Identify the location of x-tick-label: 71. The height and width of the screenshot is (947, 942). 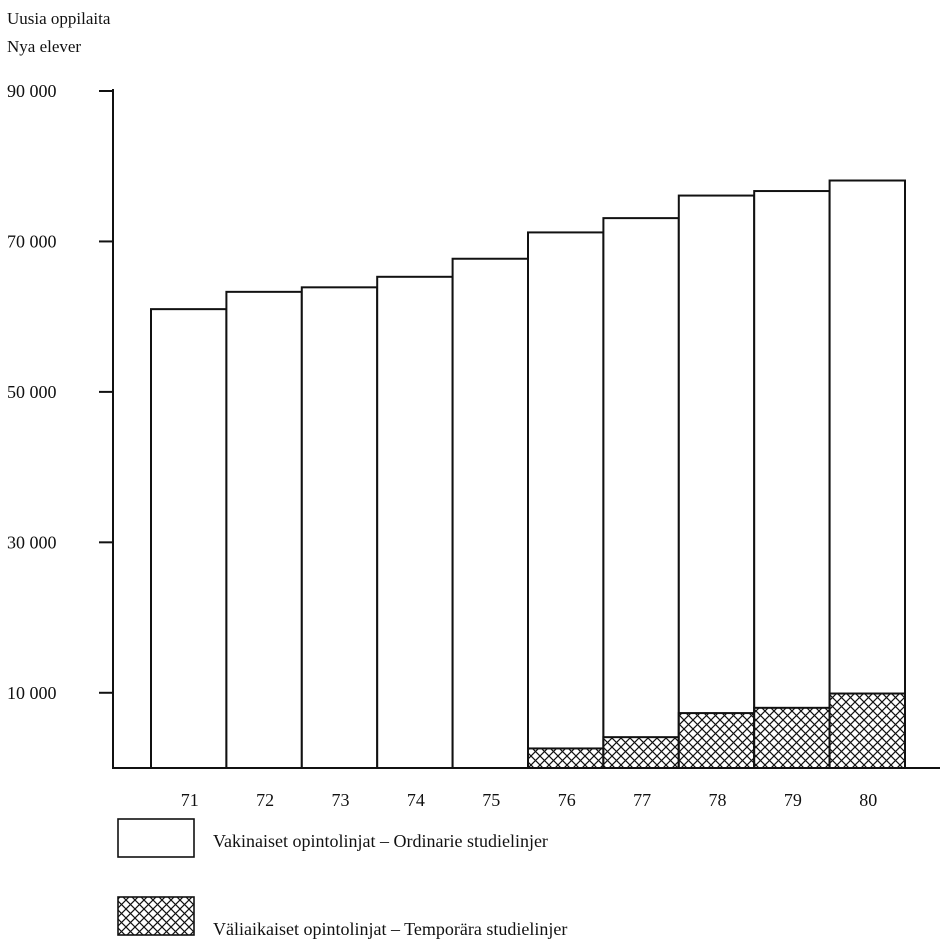
(190, 800).